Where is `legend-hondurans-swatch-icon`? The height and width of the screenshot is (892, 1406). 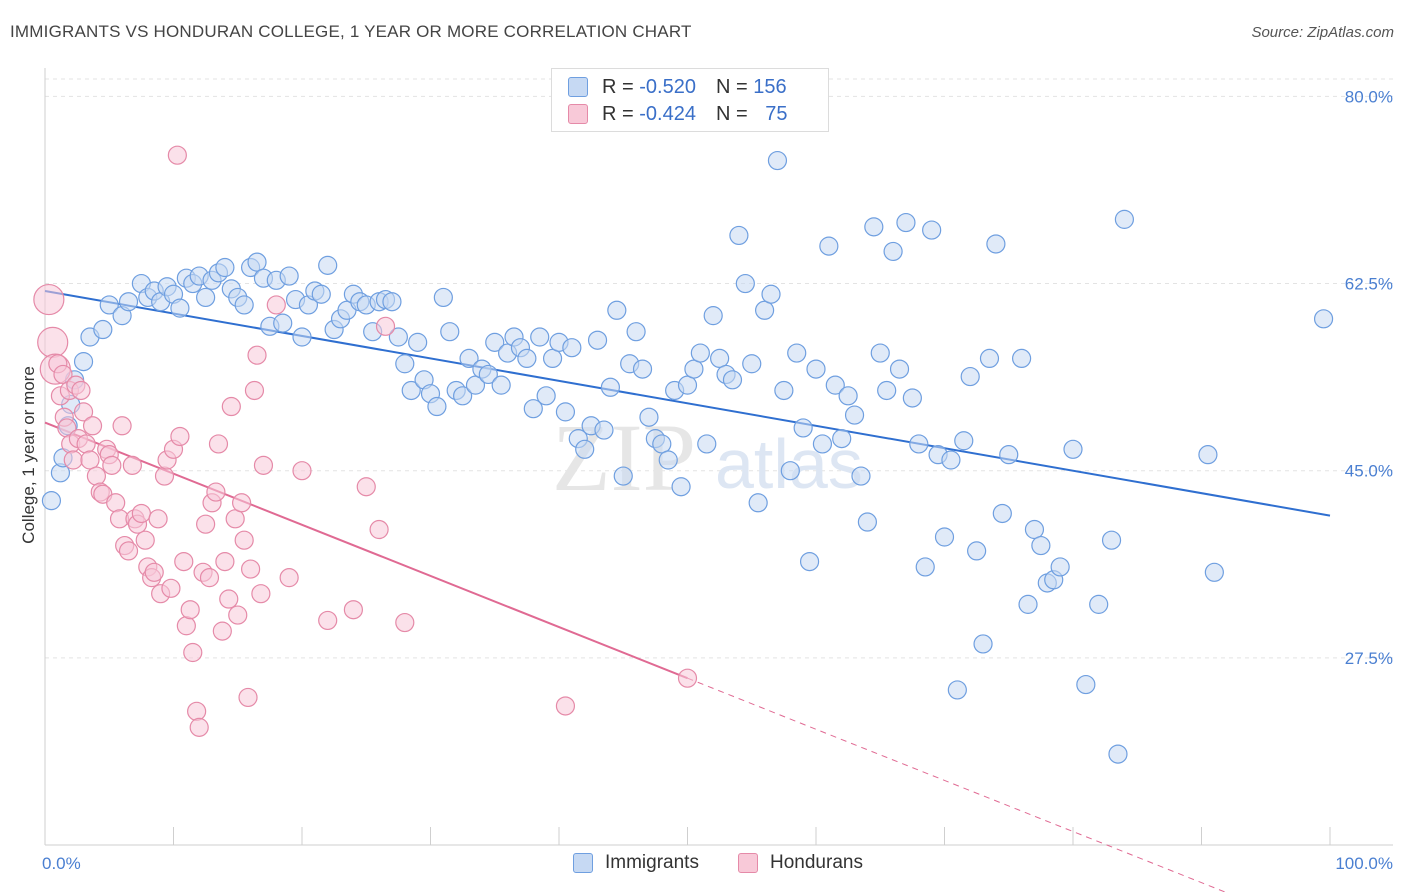 legend-hondurans-swatch-icon is located at coordinates (748, 863).